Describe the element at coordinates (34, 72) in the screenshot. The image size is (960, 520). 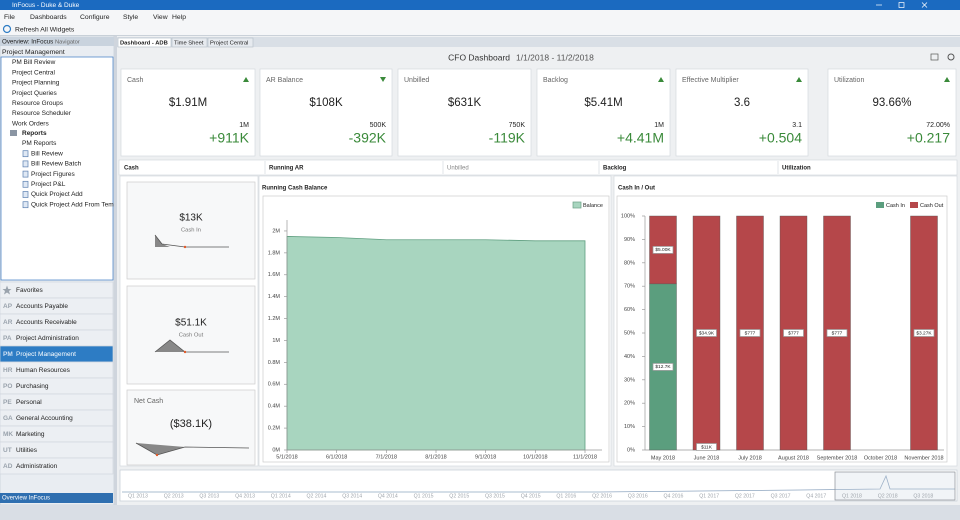
I see `tree-item: Project Central` at that location.